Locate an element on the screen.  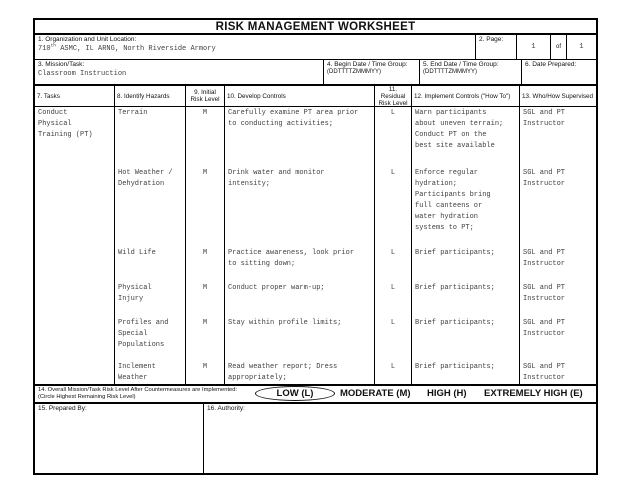
tasks-column: Conduct Physical Training (PT) is located at coordinates (75, 245).